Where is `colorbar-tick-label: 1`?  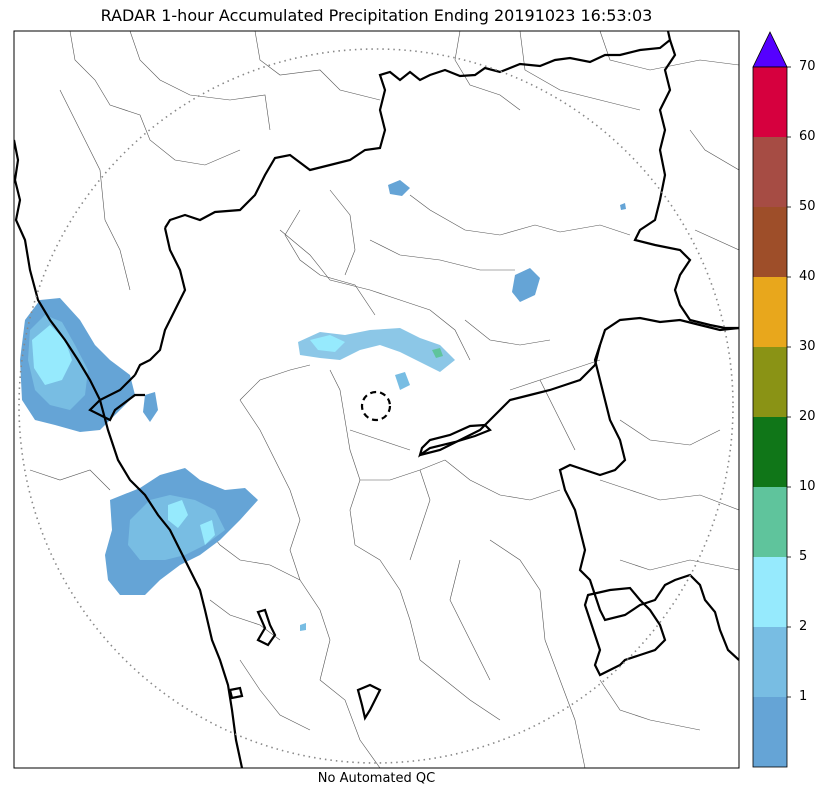
colorbar-tick-label: 1 is located at coordinates (803, 696).